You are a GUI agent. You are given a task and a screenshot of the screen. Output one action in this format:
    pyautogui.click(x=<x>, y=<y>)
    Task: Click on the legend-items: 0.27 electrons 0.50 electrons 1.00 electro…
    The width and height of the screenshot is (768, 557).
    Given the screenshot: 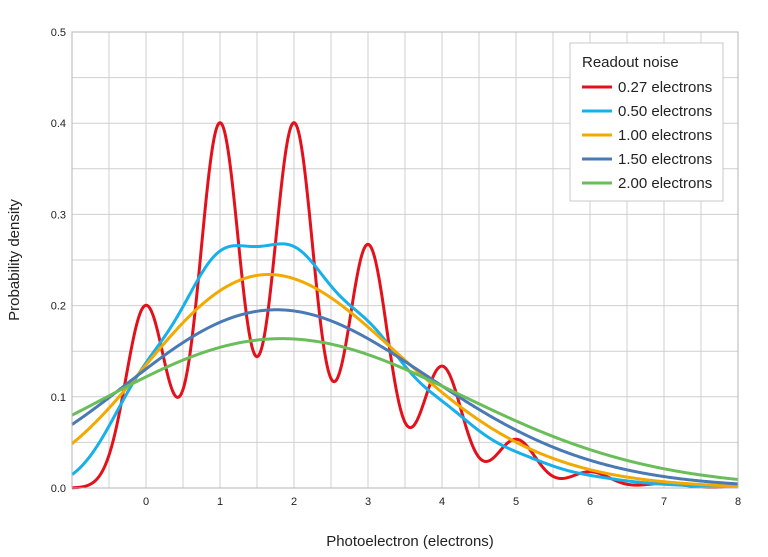 What is the action you would take?
    pyautogui.click(x=647, y=135)
    